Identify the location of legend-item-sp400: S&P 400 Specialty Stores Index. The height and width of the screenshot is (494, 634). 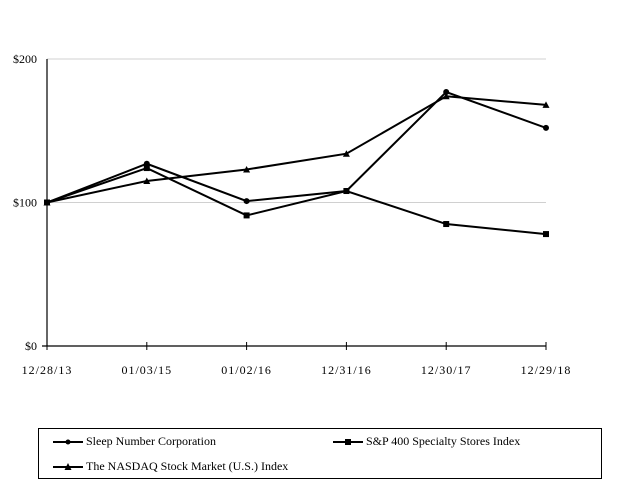
(426, 441).